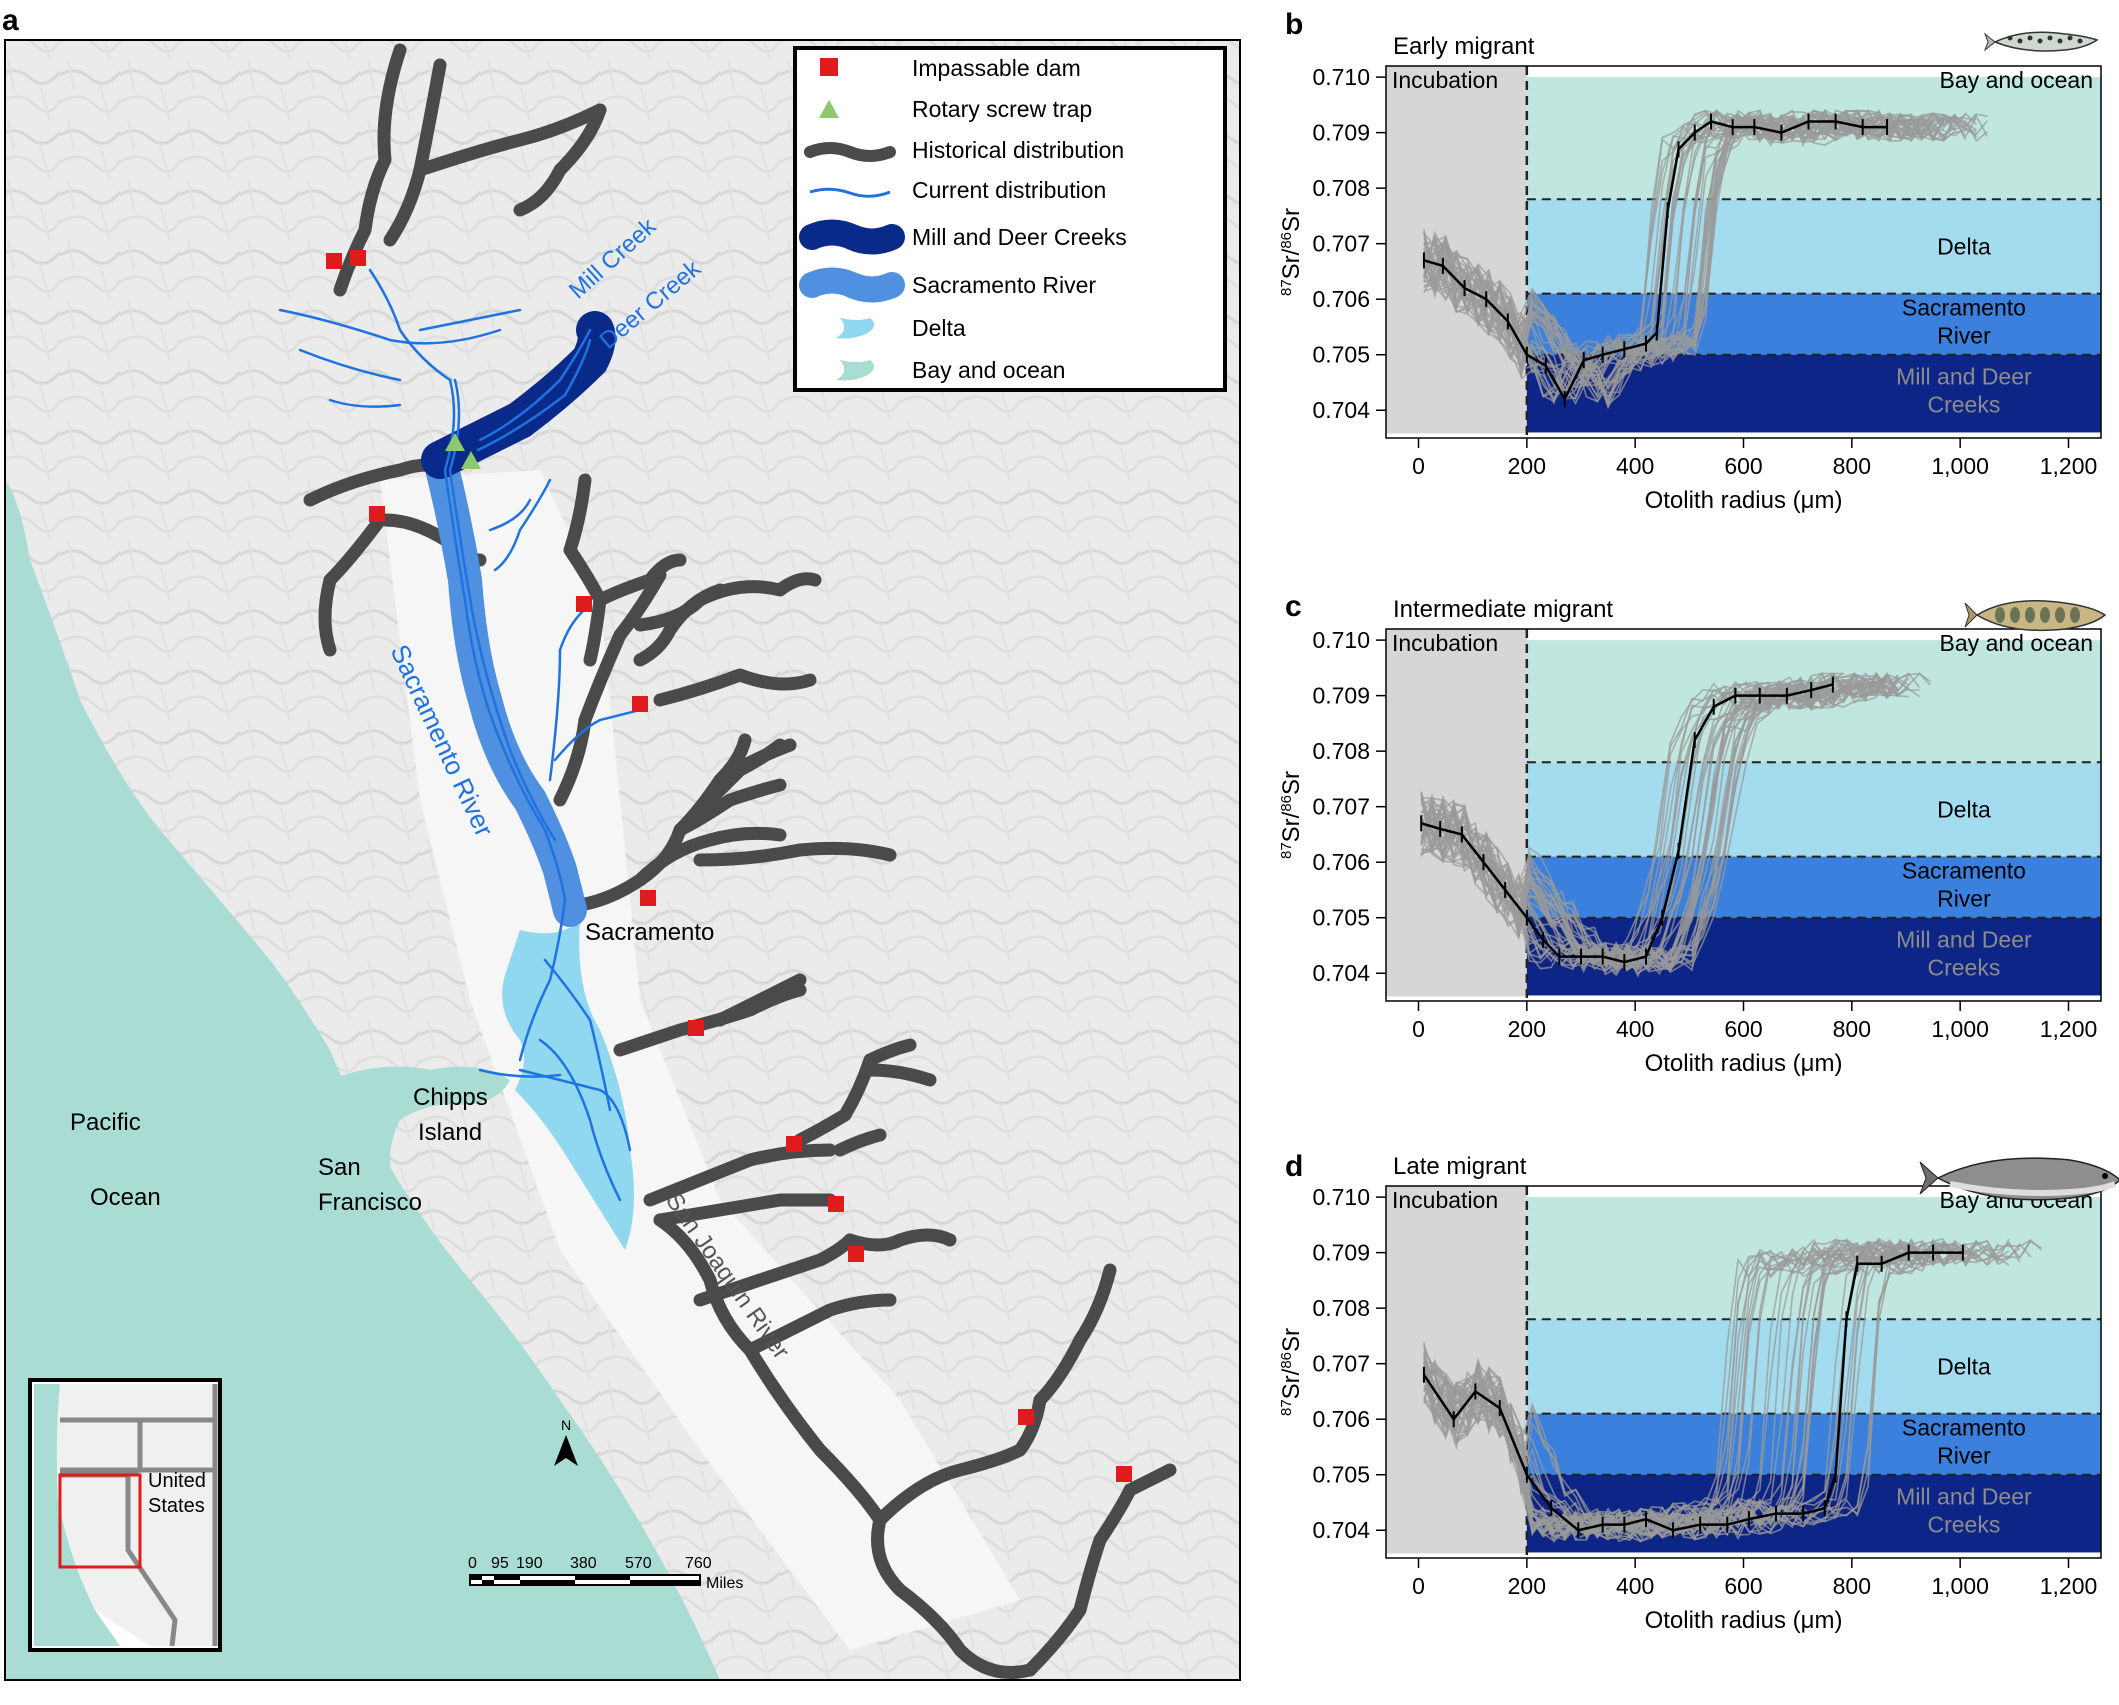  What do you see at coordinates (852, 237) in the screenshot?
I see `mill-legend-icon` at bounding box center [852, 237].